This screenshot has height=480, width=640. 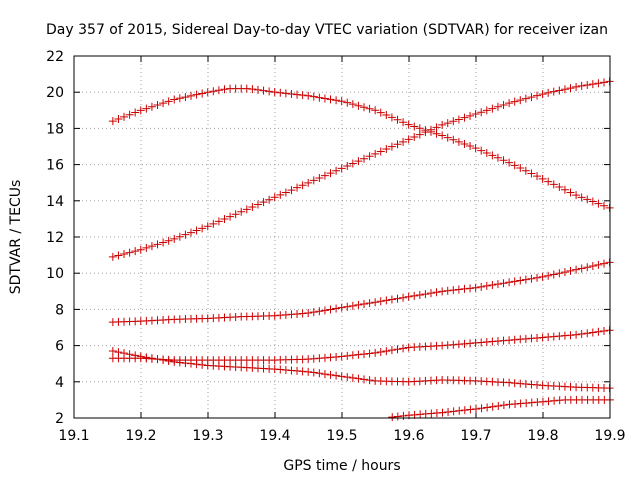 What do you see at coordinates (341, 466) in the screenshot?
I see `x-axis-label: GPS time / hours` at bounding box center [341, 466].